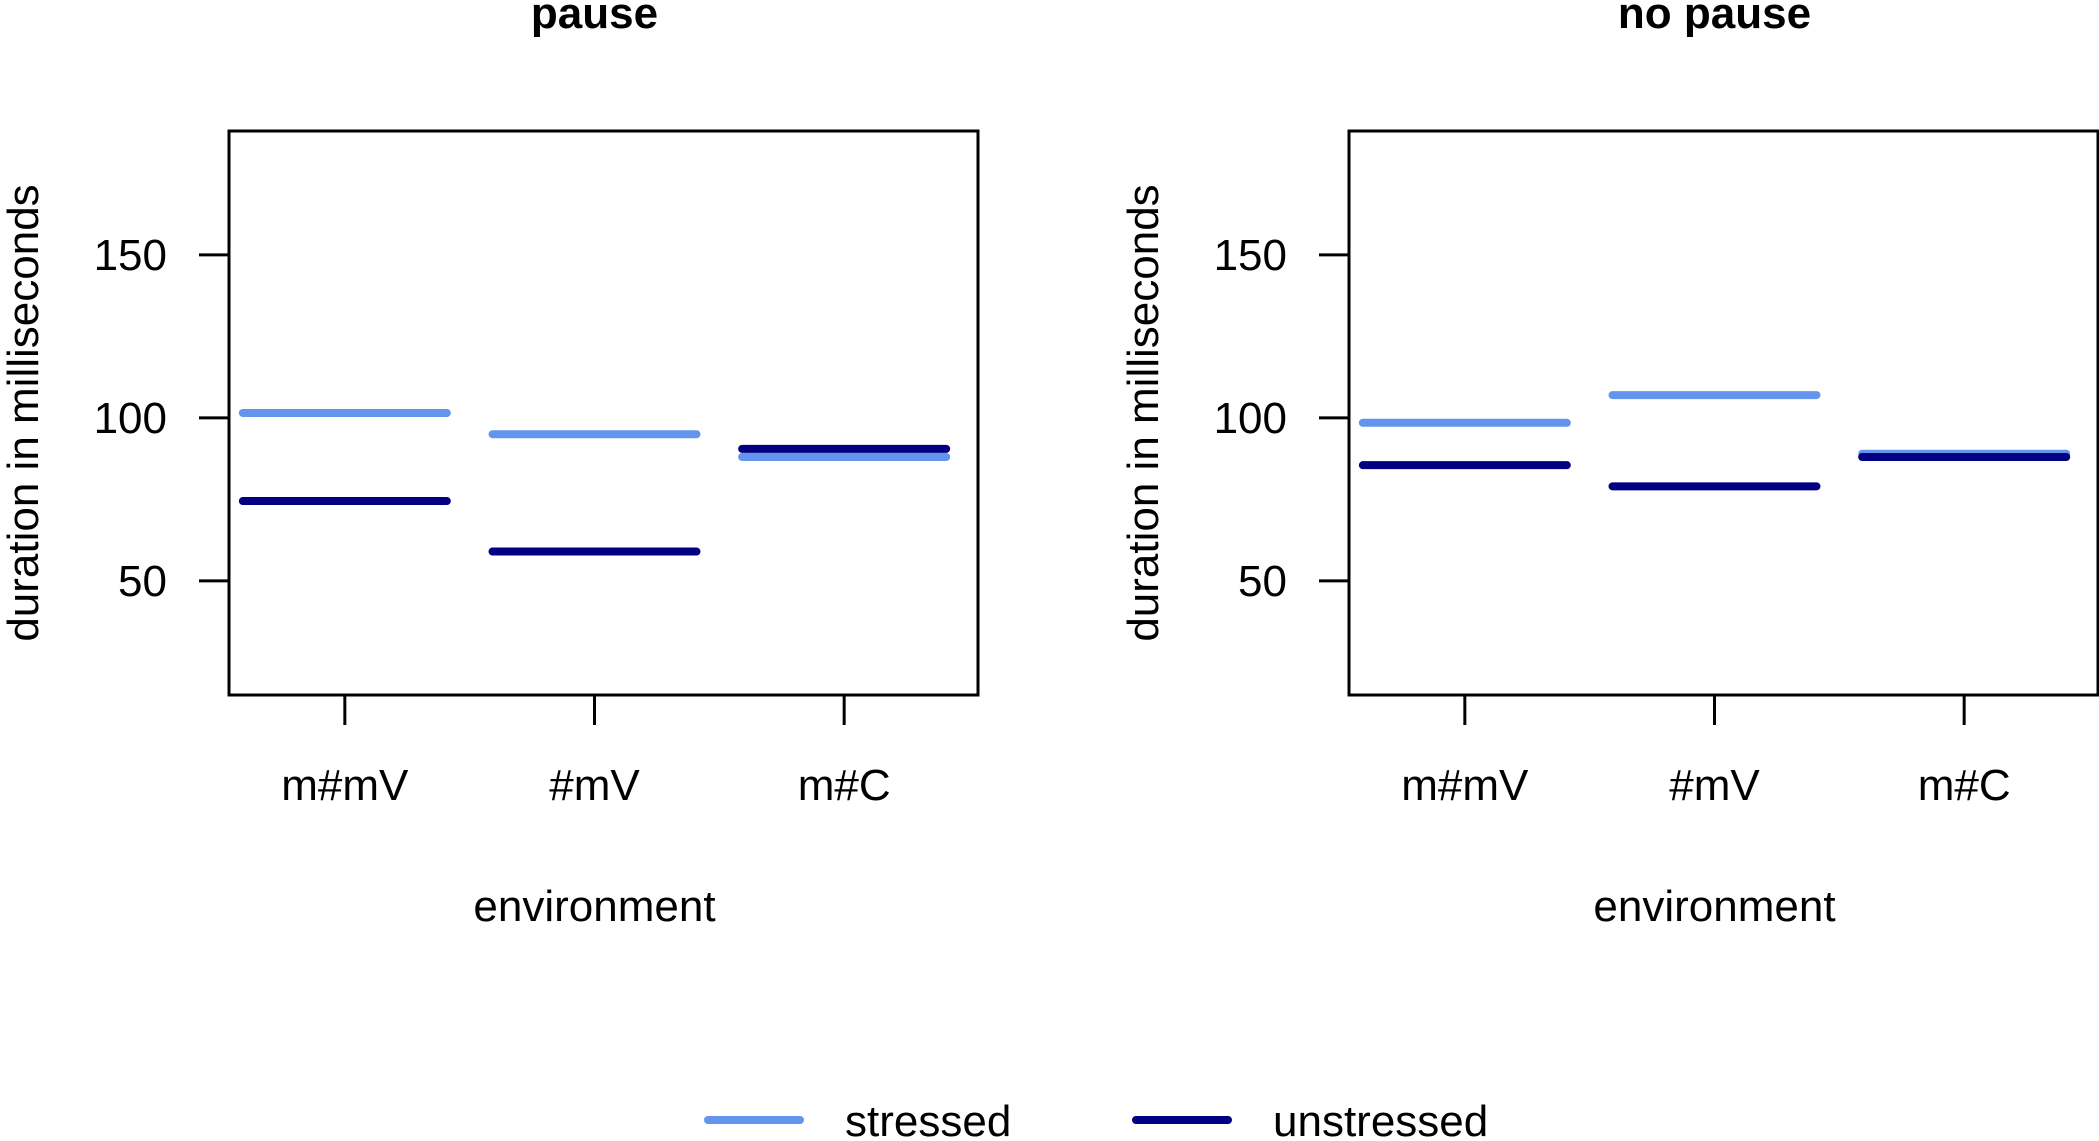  What do you see at coordinates (1714, 19) in the screenshot?
I see `panel-title: no pause` at bounding box center [1714, 19].